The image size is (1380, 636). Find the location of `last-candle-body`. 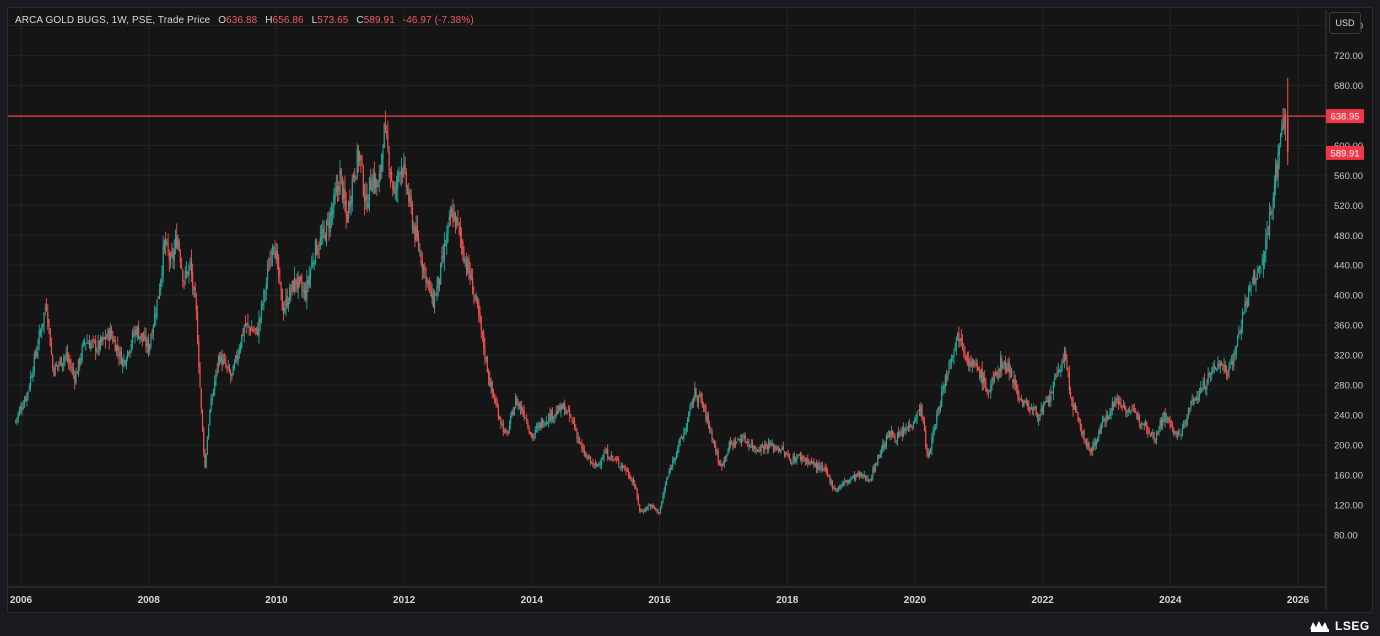

last-candle-body is located at coordinates (1287, 135).